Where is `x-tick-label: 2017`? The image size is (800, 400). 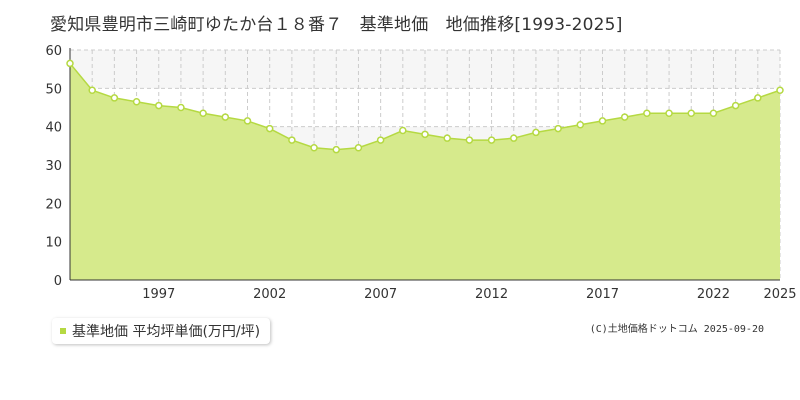
x-tick-label: 2017 is located at coordinates (602, 294).